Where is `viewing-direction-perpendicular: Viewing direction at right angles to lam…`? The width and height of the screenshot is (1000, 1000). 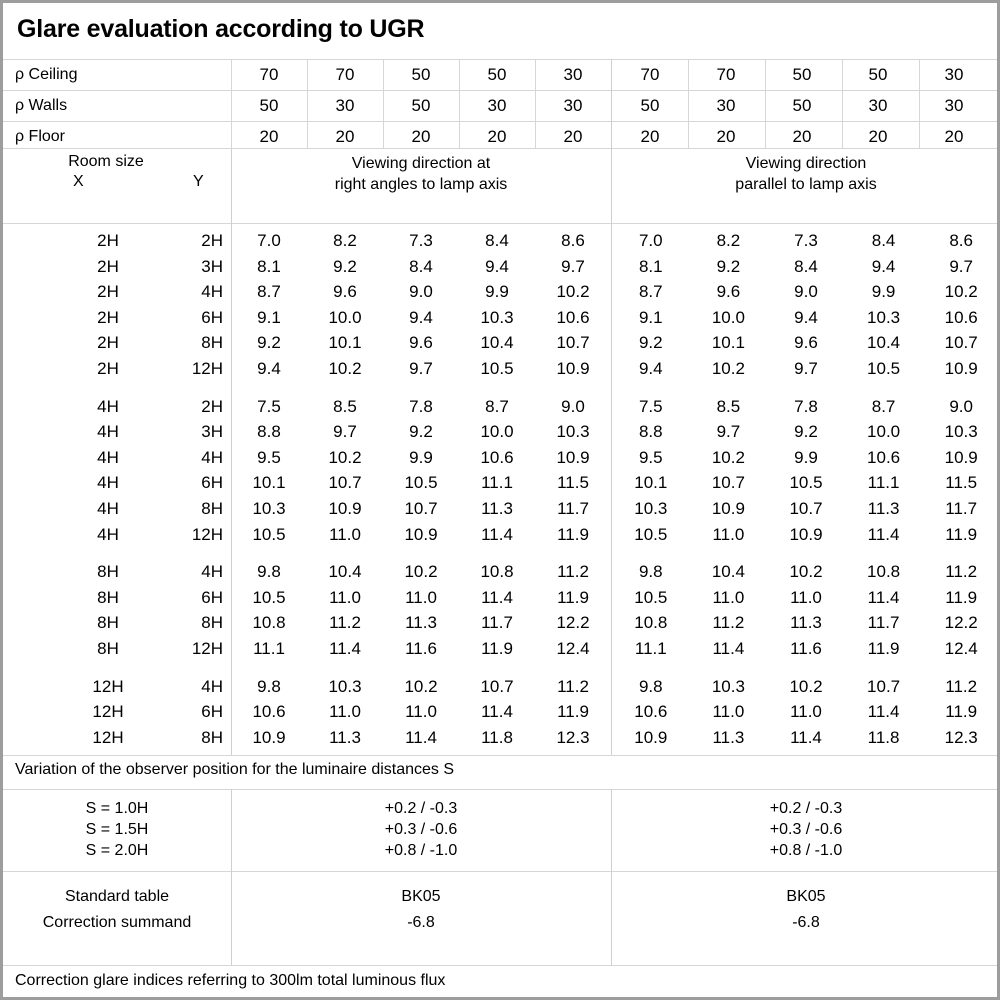 viewing-direction-perpendicular: Viewing direction at right angles to lam… is located at coordinates (421, 174).